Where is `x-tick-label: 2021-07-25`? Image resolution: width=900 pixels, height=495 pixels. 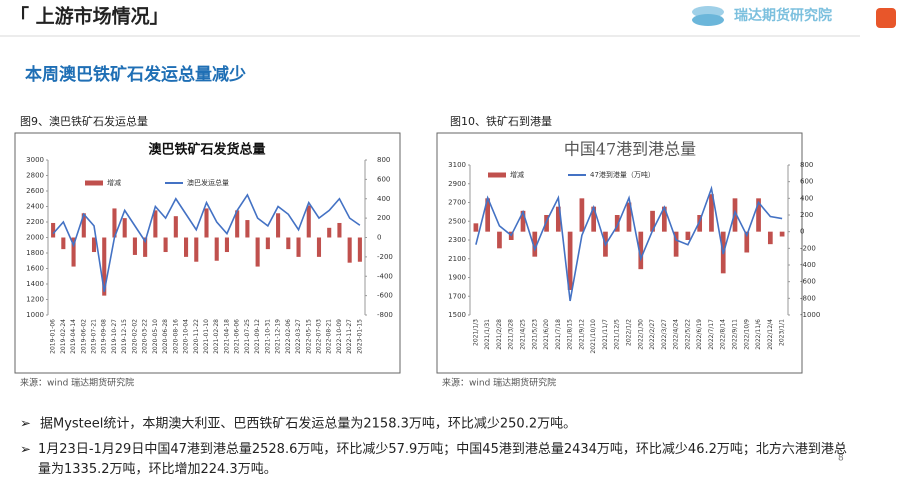 x-tick-label: 2021-07-25 is located at coordinates (247, 336).